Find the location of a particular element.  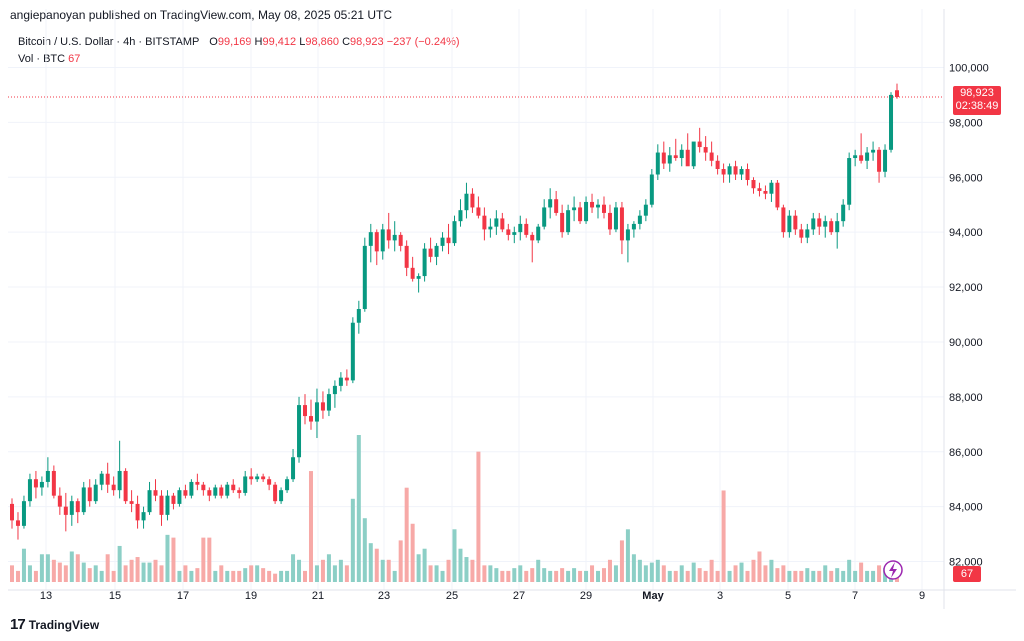

symbol-name: Bitcoin / U.S. Dollar · 4h · BITSTAMP is located at coordinates (109, 42).